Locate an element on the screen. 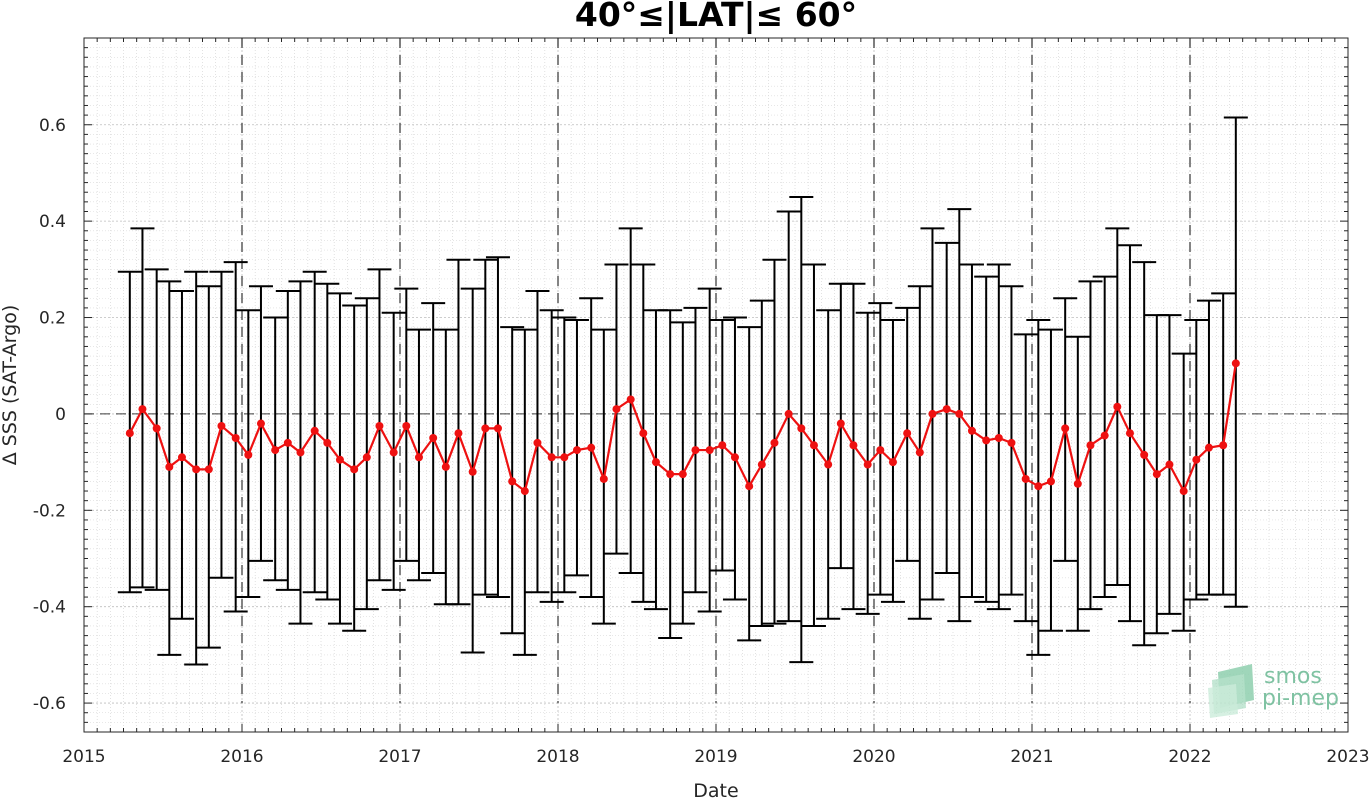 The image size is (1372, 799). y-axis-label: Δ SSS (SAT-Argo) is located at coordinates (10, 385).